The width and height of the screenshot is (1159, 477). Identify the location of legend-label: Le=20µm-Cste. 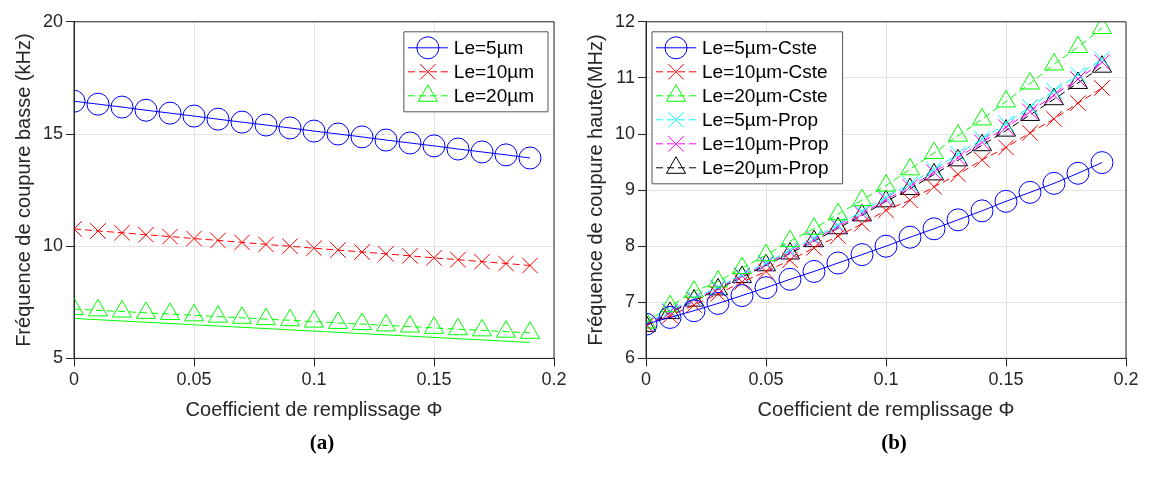
(765, 96).